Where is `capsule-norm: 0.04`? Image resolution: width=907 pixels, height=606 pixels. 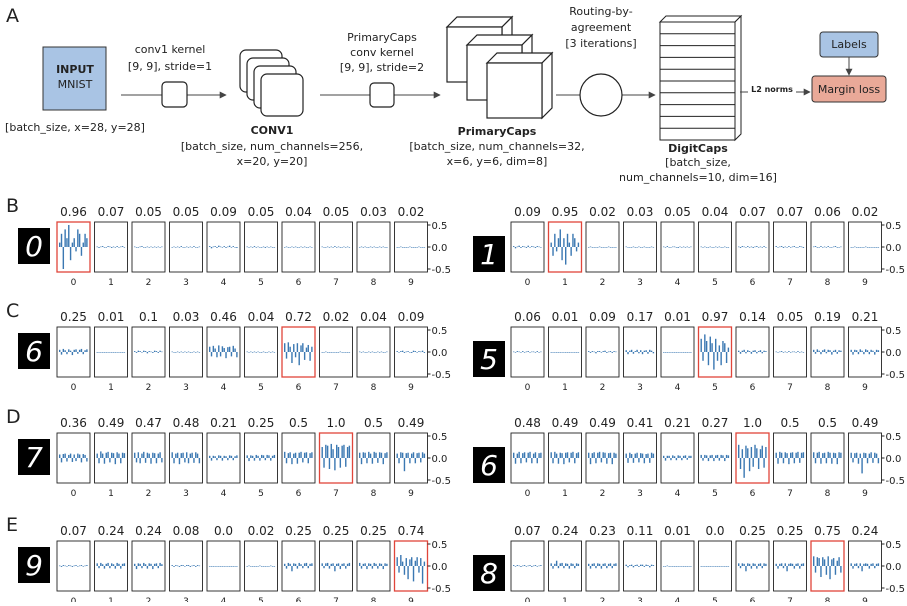
capsule-norm: 0.04 is located at coordinates (373, 317).